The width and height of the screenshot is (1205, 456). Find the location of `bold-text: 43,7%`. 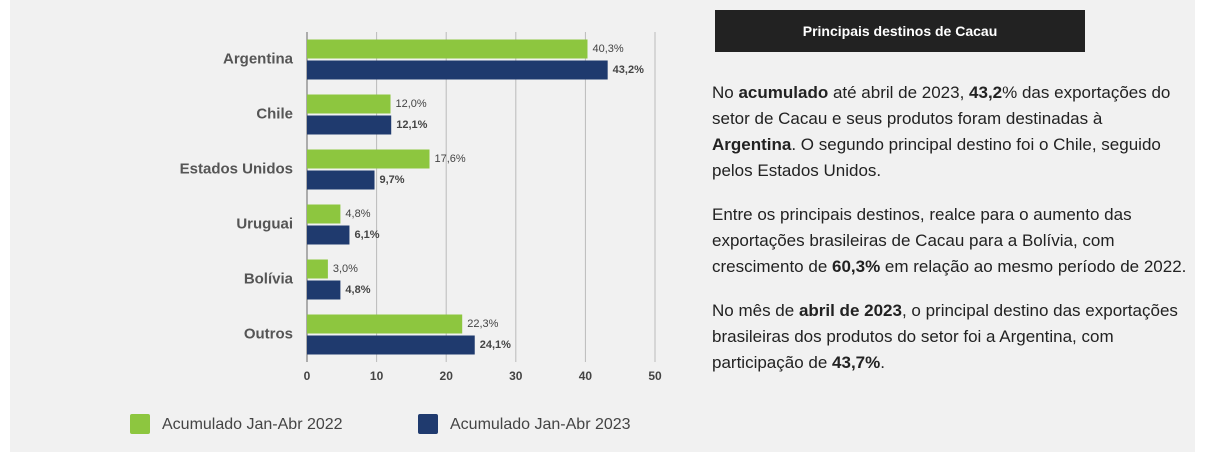

bold-text: 43,7% is located at coordinates (856, 362).